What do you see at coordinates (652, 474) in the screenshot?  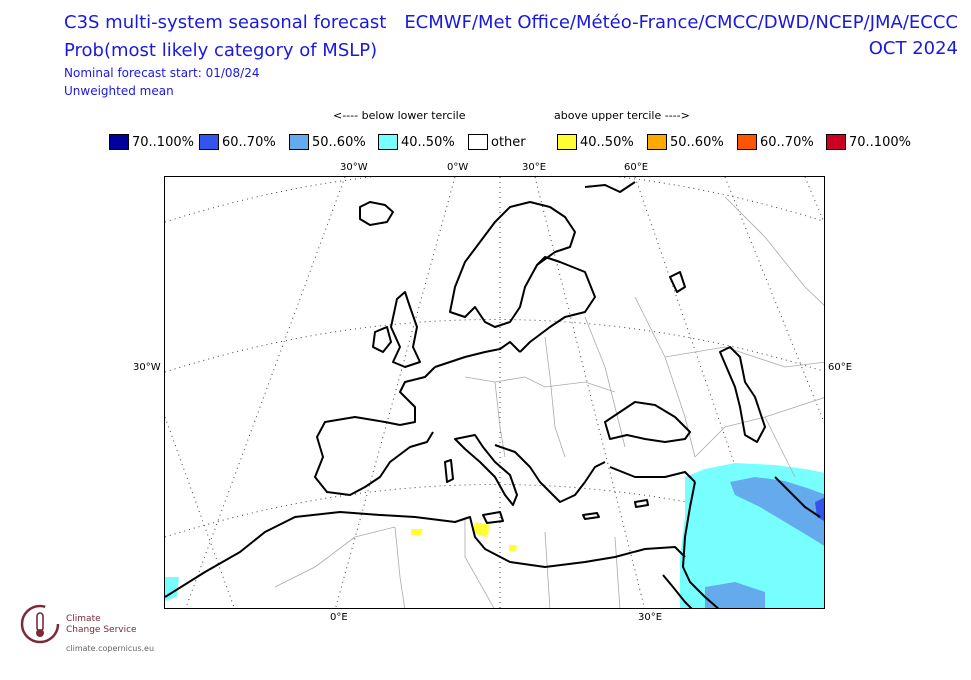 I see `coast-anatolia` at bounding box center [652, 474].